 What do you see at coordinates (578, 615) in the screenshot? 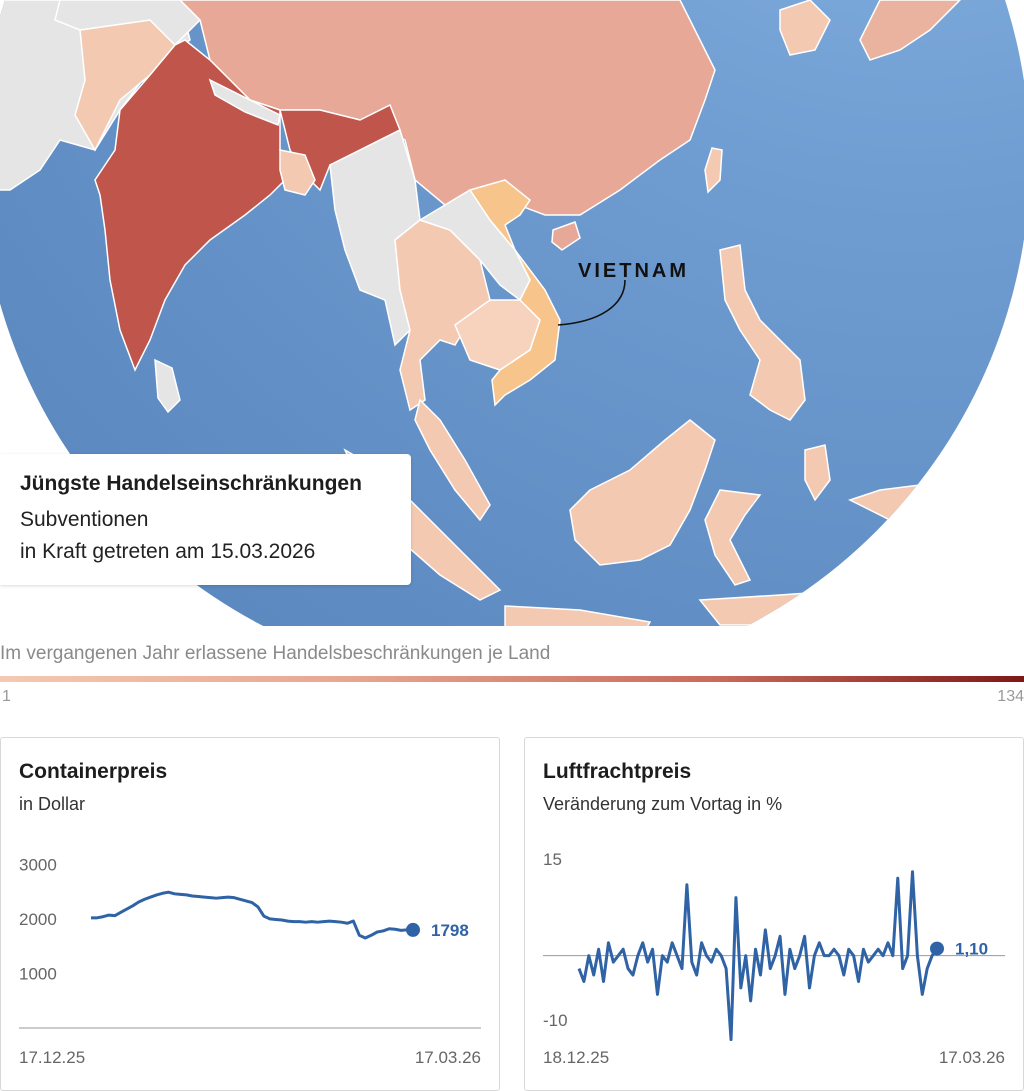
I see `island-java` at bounding box center [578, 615].